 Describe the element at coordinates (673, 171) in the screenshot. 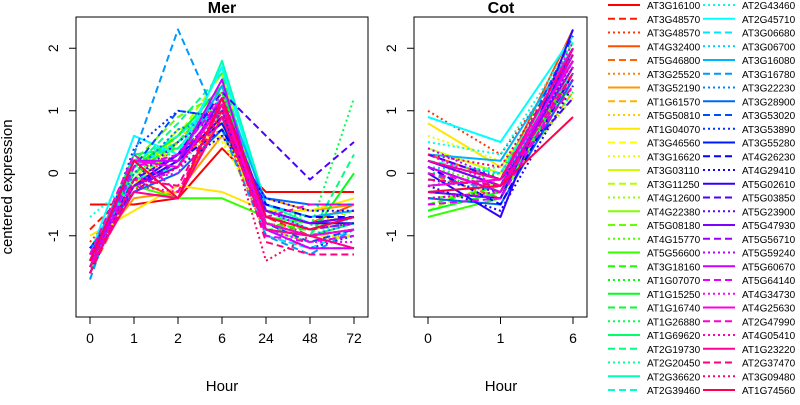

I see `legend-label: AT3G03110` at that location.